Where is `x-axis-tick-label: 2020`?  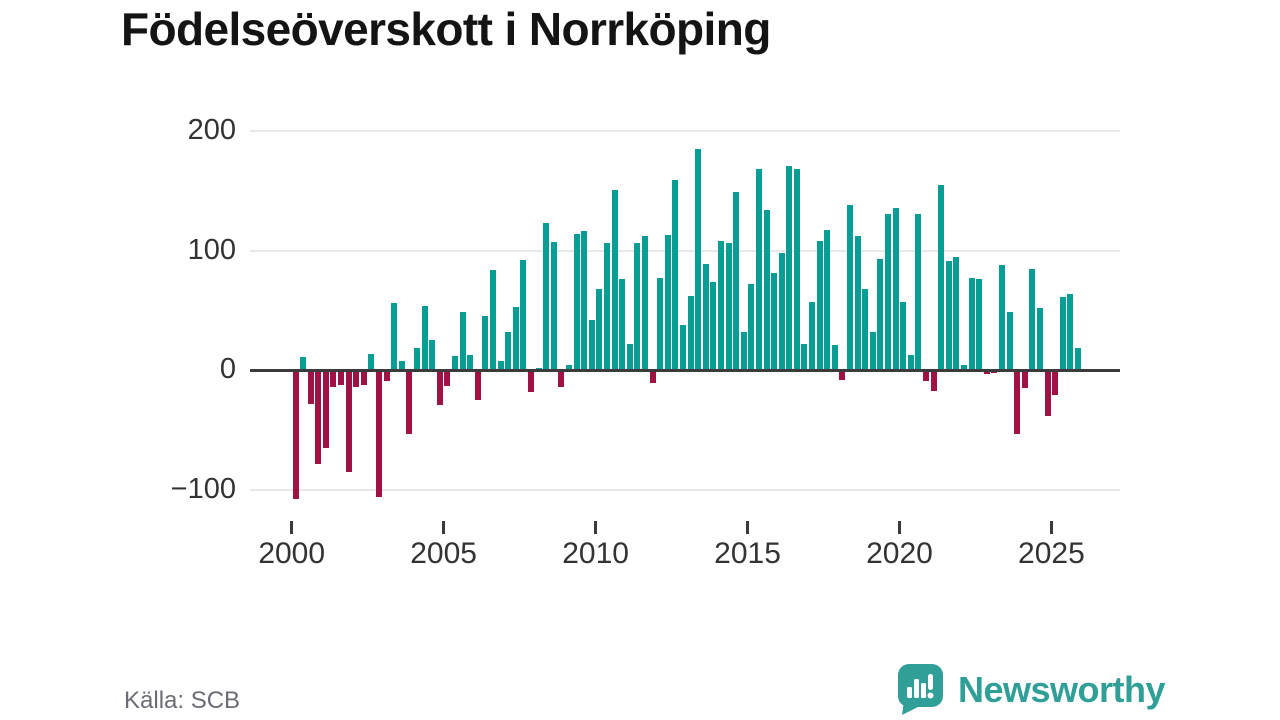
x-axis-tick-label: 2020 is located at coordinates (899, 553).